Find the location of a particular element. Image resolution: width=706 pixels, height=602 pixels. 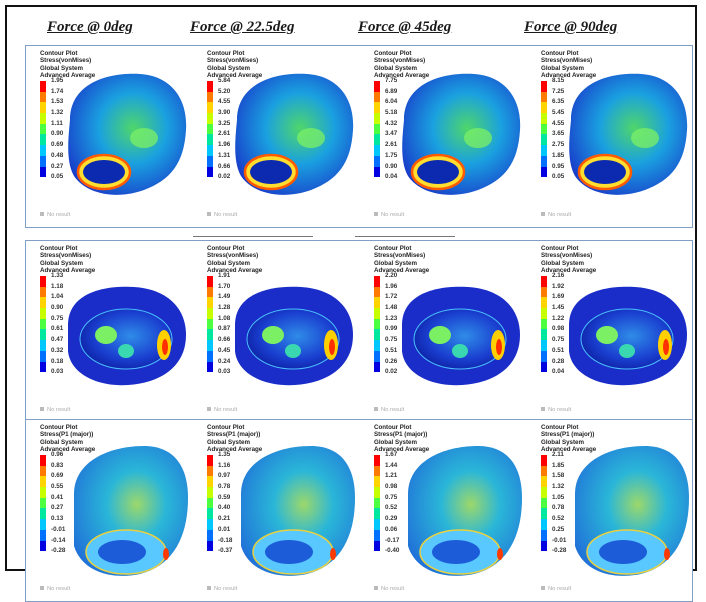

legend-value: 1.95 is located at coordinates (57, 80).